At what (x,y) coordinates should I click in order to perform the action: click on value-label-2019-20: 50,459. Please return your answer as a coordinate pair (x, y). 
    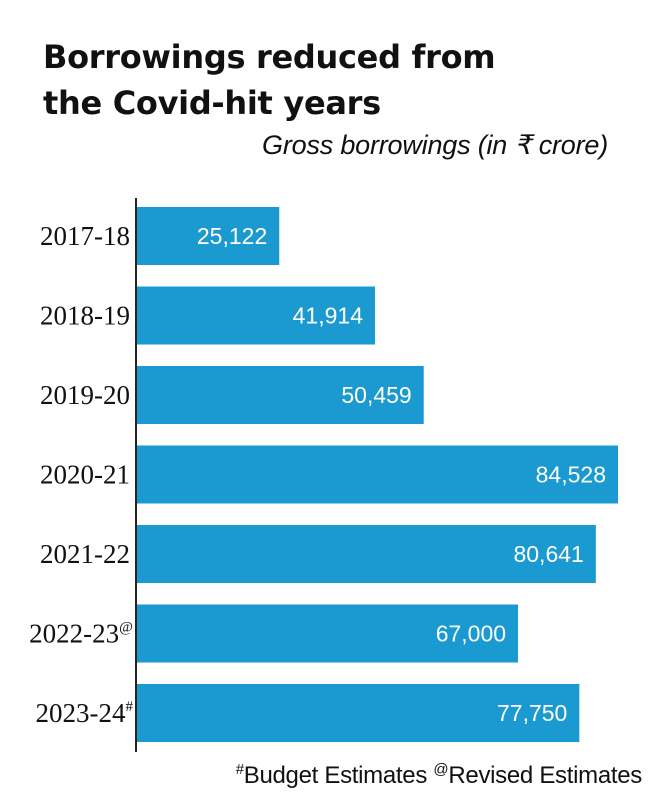
    Looking at the image, I should click on (376, 395).